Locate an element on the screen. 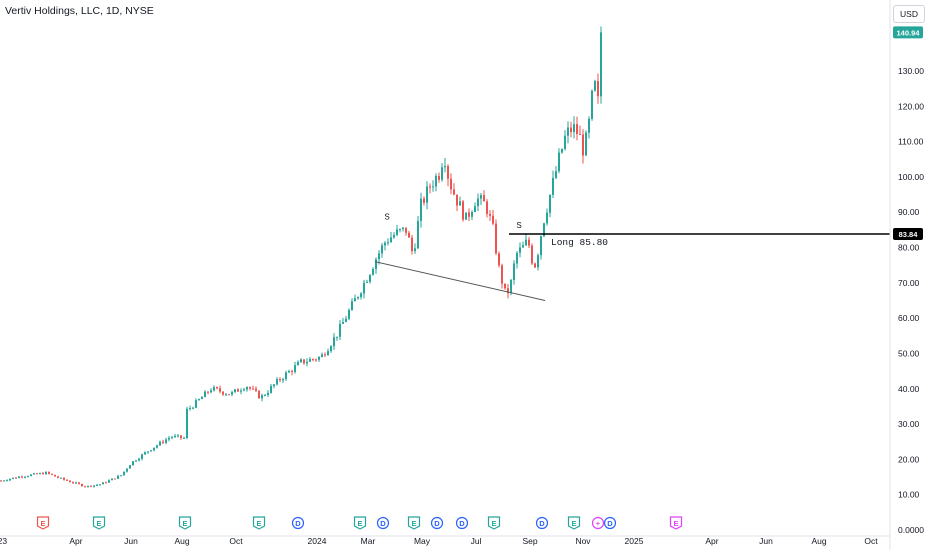 The height and width of the screenshot is (550, 932). time-tick-label: Apr is located at coordinates (75, 541).